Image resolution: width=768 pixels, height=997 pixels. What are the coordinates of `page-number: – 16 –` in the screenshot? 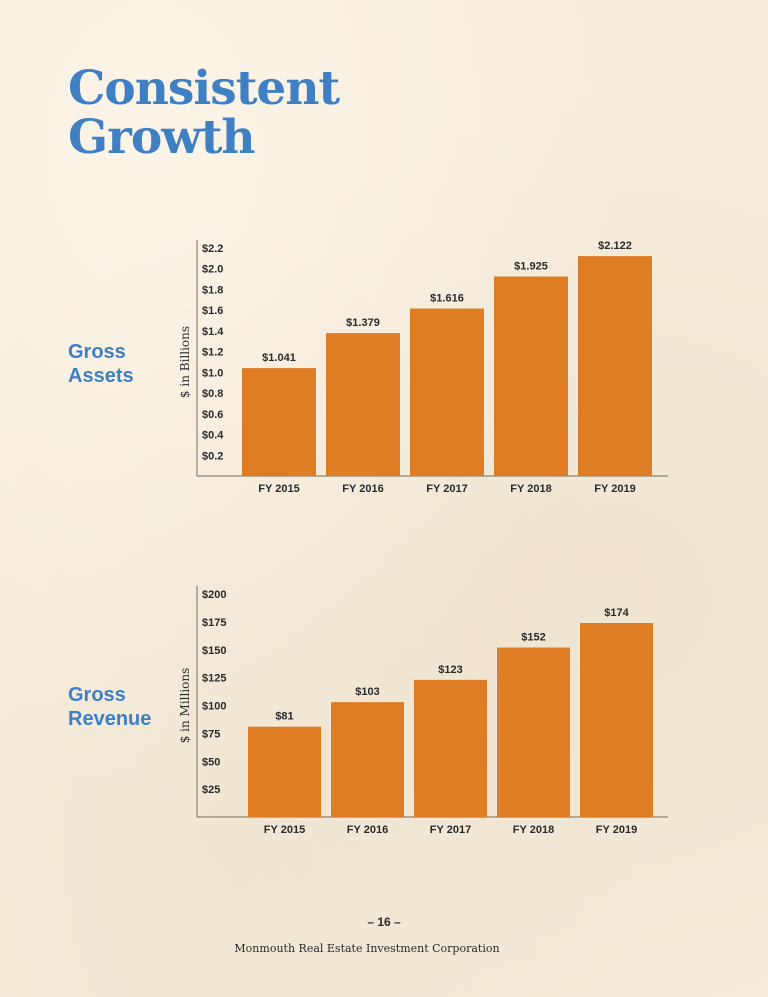 It's located at (384, 922).